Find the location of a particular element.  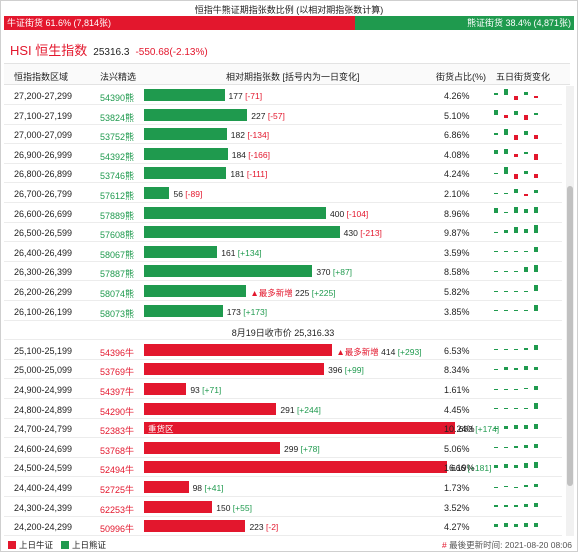

contracts-value: 291 [+244] is located at coordinates (300, 410).